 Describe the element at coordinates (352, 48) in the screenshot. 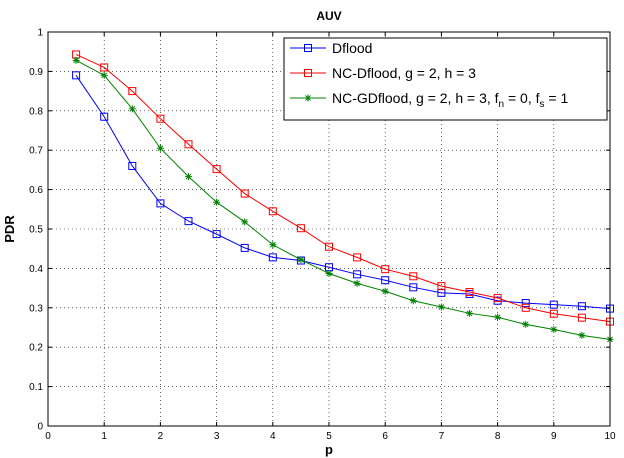

I see `legend-label: Dflood` at that location.